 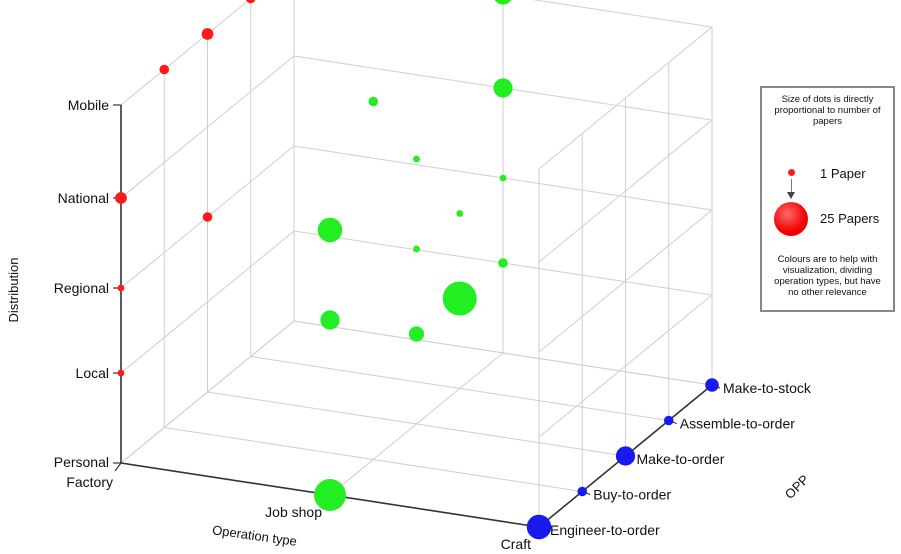 What do you see at coordinates (81, 288) in the screenshot?
I see `y-tick-label: Regional` at bounding box center [81, 288].